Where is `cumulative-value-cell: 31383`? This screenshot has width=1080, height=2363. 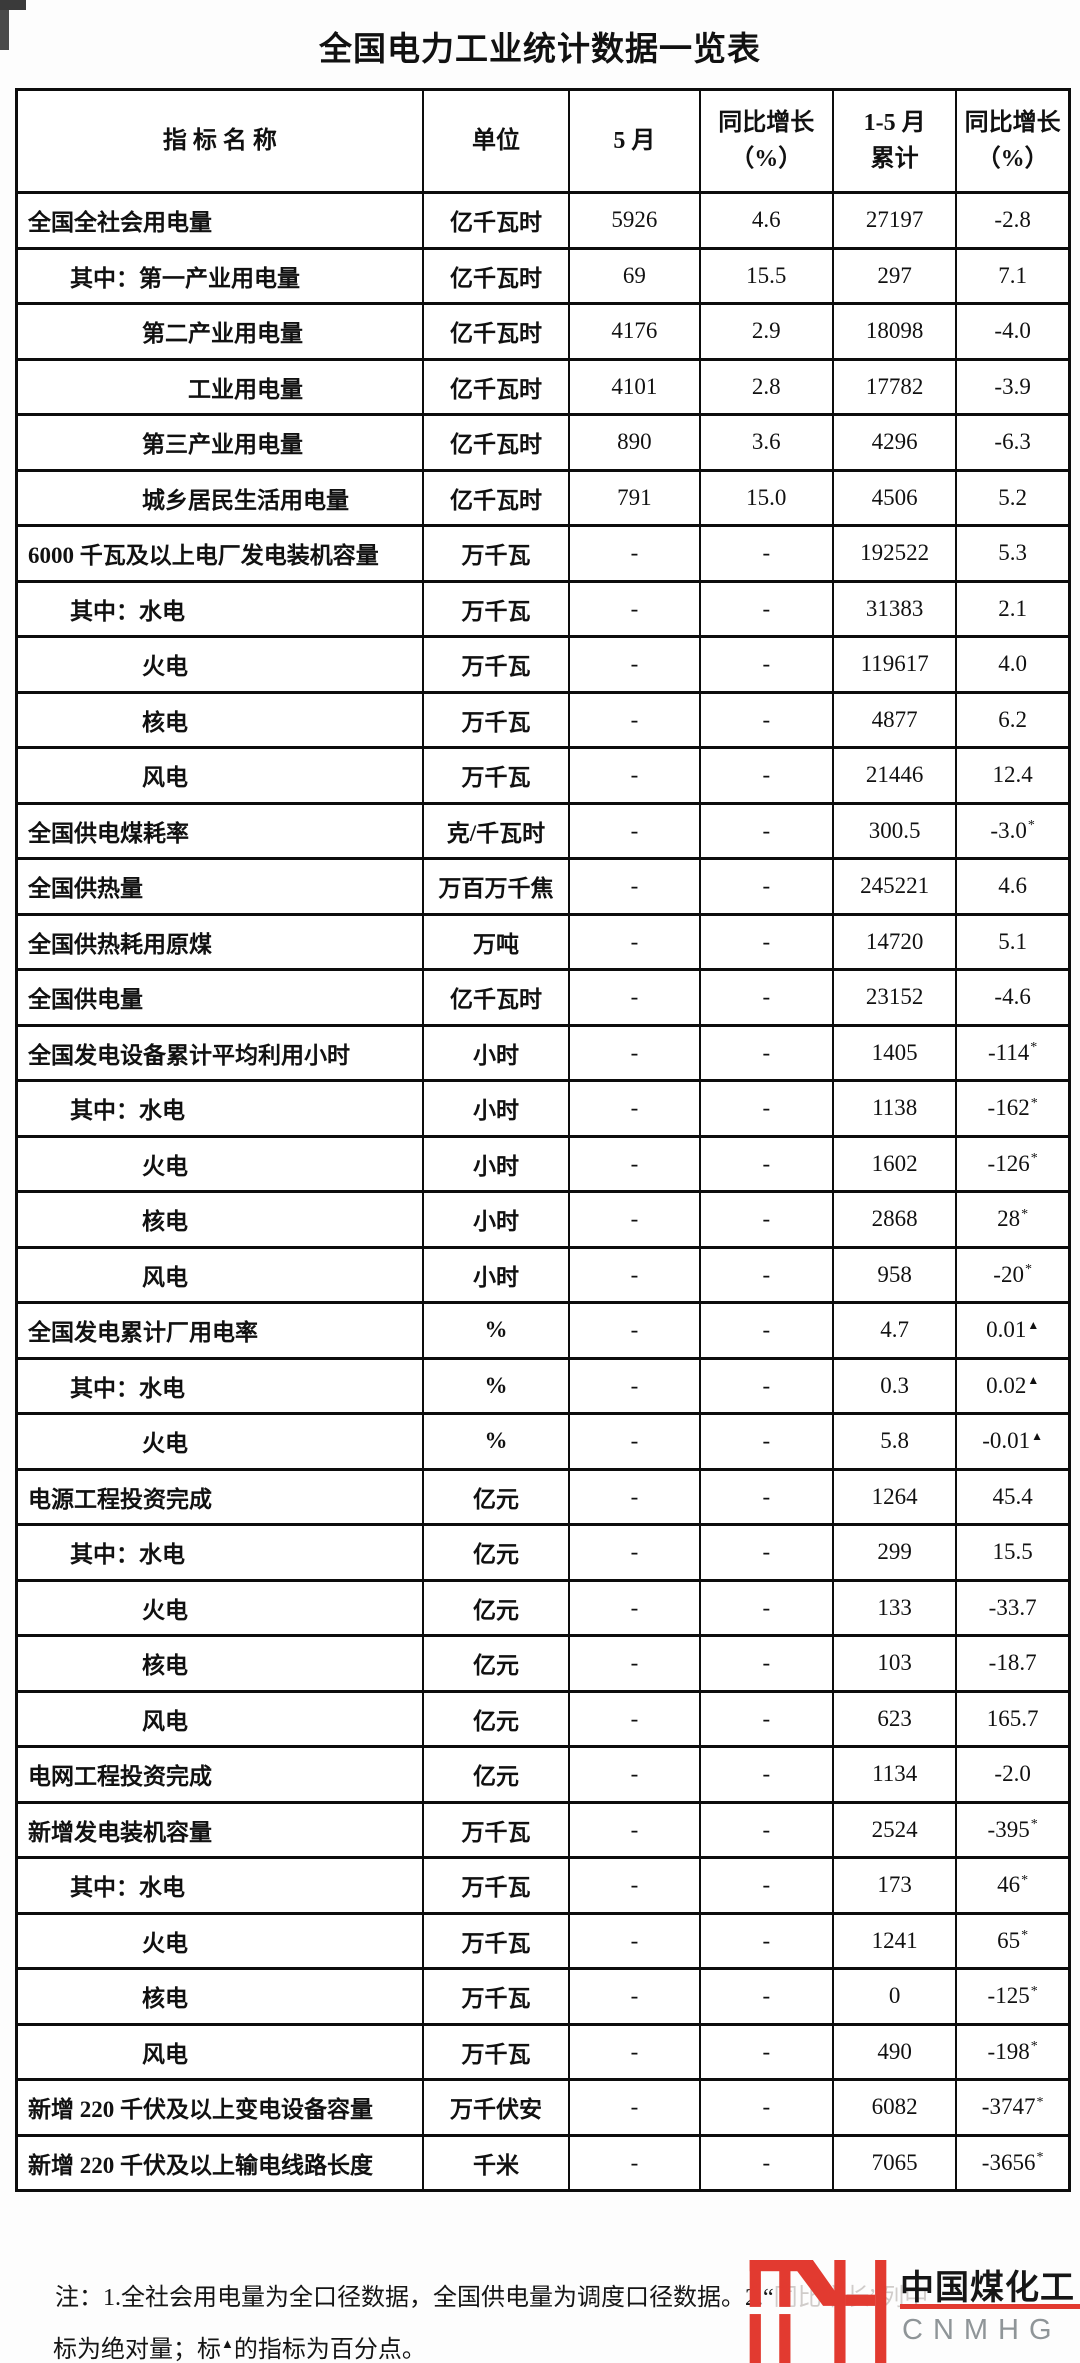 cumulative-value-cell: 31383 is located at coordinates (894, 608).